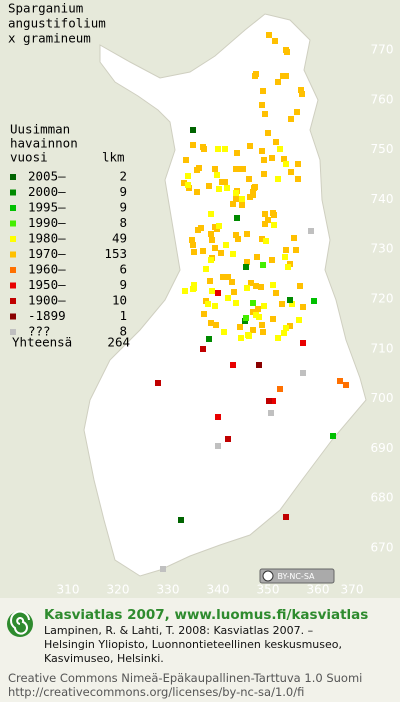  Describe the element at coordinates (119, 300) in the screenshot. I see `legend-count: 10` at that location.